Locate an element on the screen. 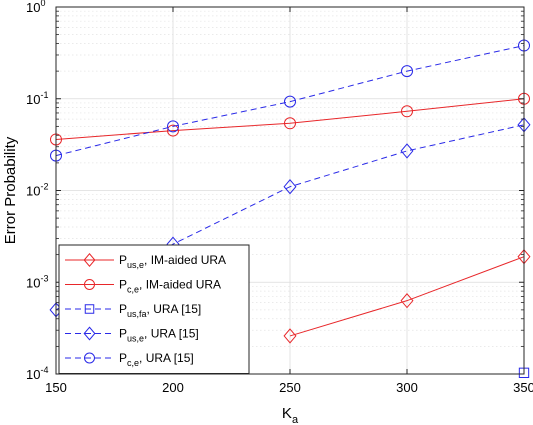  y-tick-label: 10⁰ is located at coordinates (35, 7).